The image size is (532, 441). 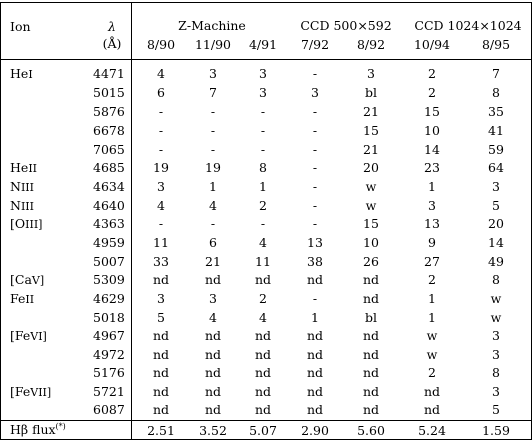 What do you see at coordinates (18, 298) in the screenshot?
I see `ion-element: Fe` at bounding box center [18, 298].